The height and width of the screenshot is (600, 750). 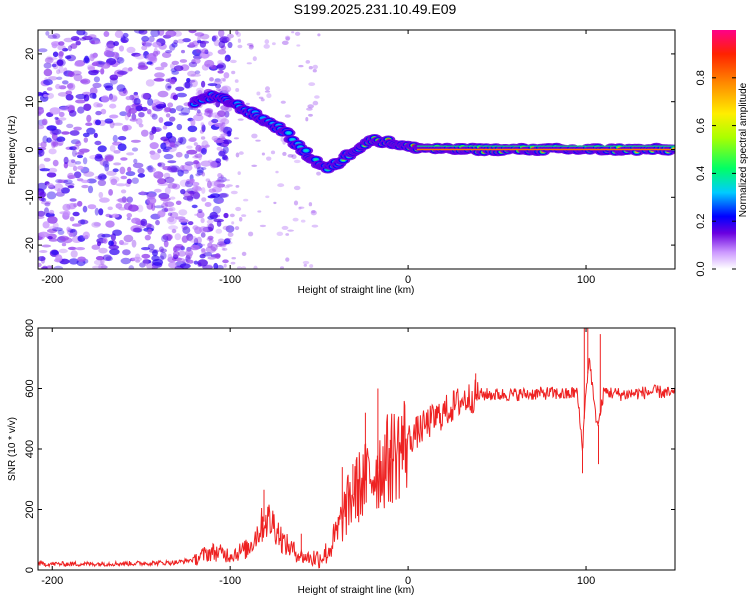 I want to click on x-tick-label: -100, so click(x=230, y=280).